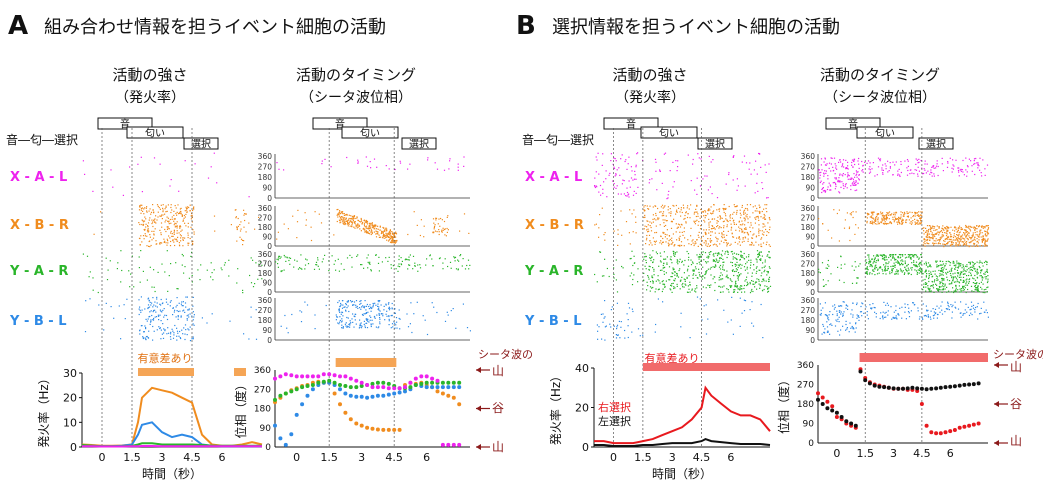  Describe the element at coordinates (38, 271) in the screenshot. I see `a-trial-label-yar: Y - A - R` at that location.